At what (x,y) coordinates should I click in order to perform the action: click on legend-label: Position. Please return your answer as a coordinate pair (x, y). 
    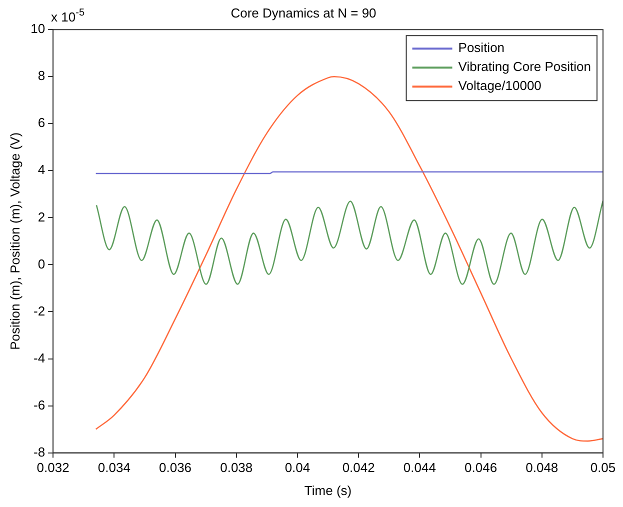
    Looking at the image, I should click on (481, 48).